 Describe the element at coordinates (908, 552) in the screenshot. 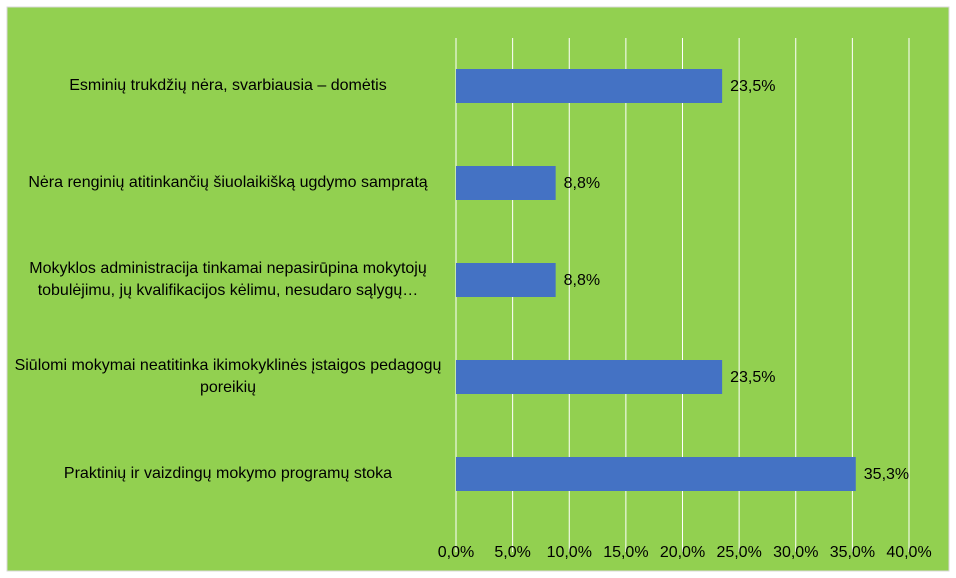

I see `x-tick-label: 40,0%` at that location.